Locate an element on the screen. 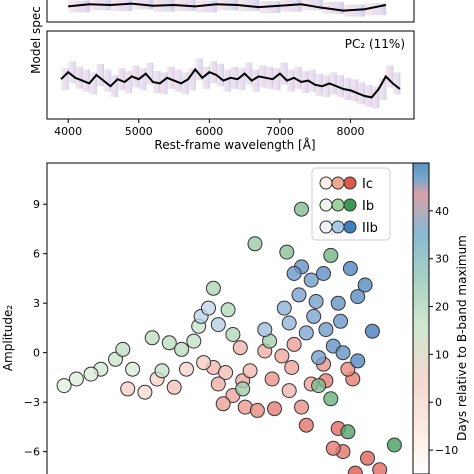  top-panel-spread-band is located at coordinates (227, 8).